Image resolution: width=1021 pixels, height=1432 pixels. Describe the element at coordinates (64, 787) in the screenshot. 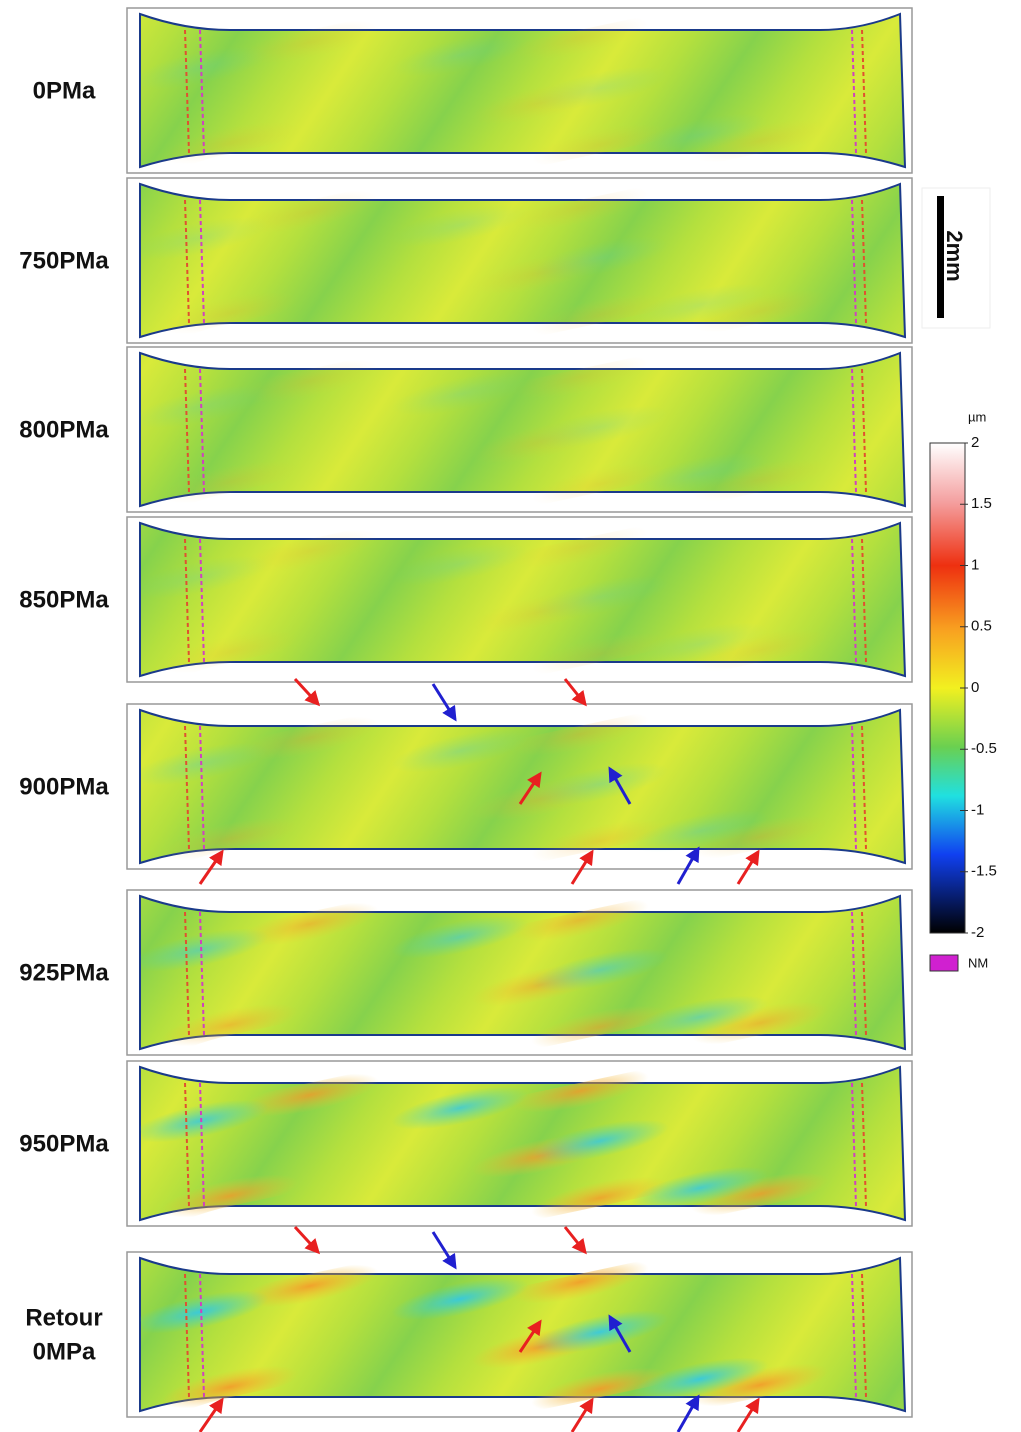

I see `panel-label: 900PMa` at that location.